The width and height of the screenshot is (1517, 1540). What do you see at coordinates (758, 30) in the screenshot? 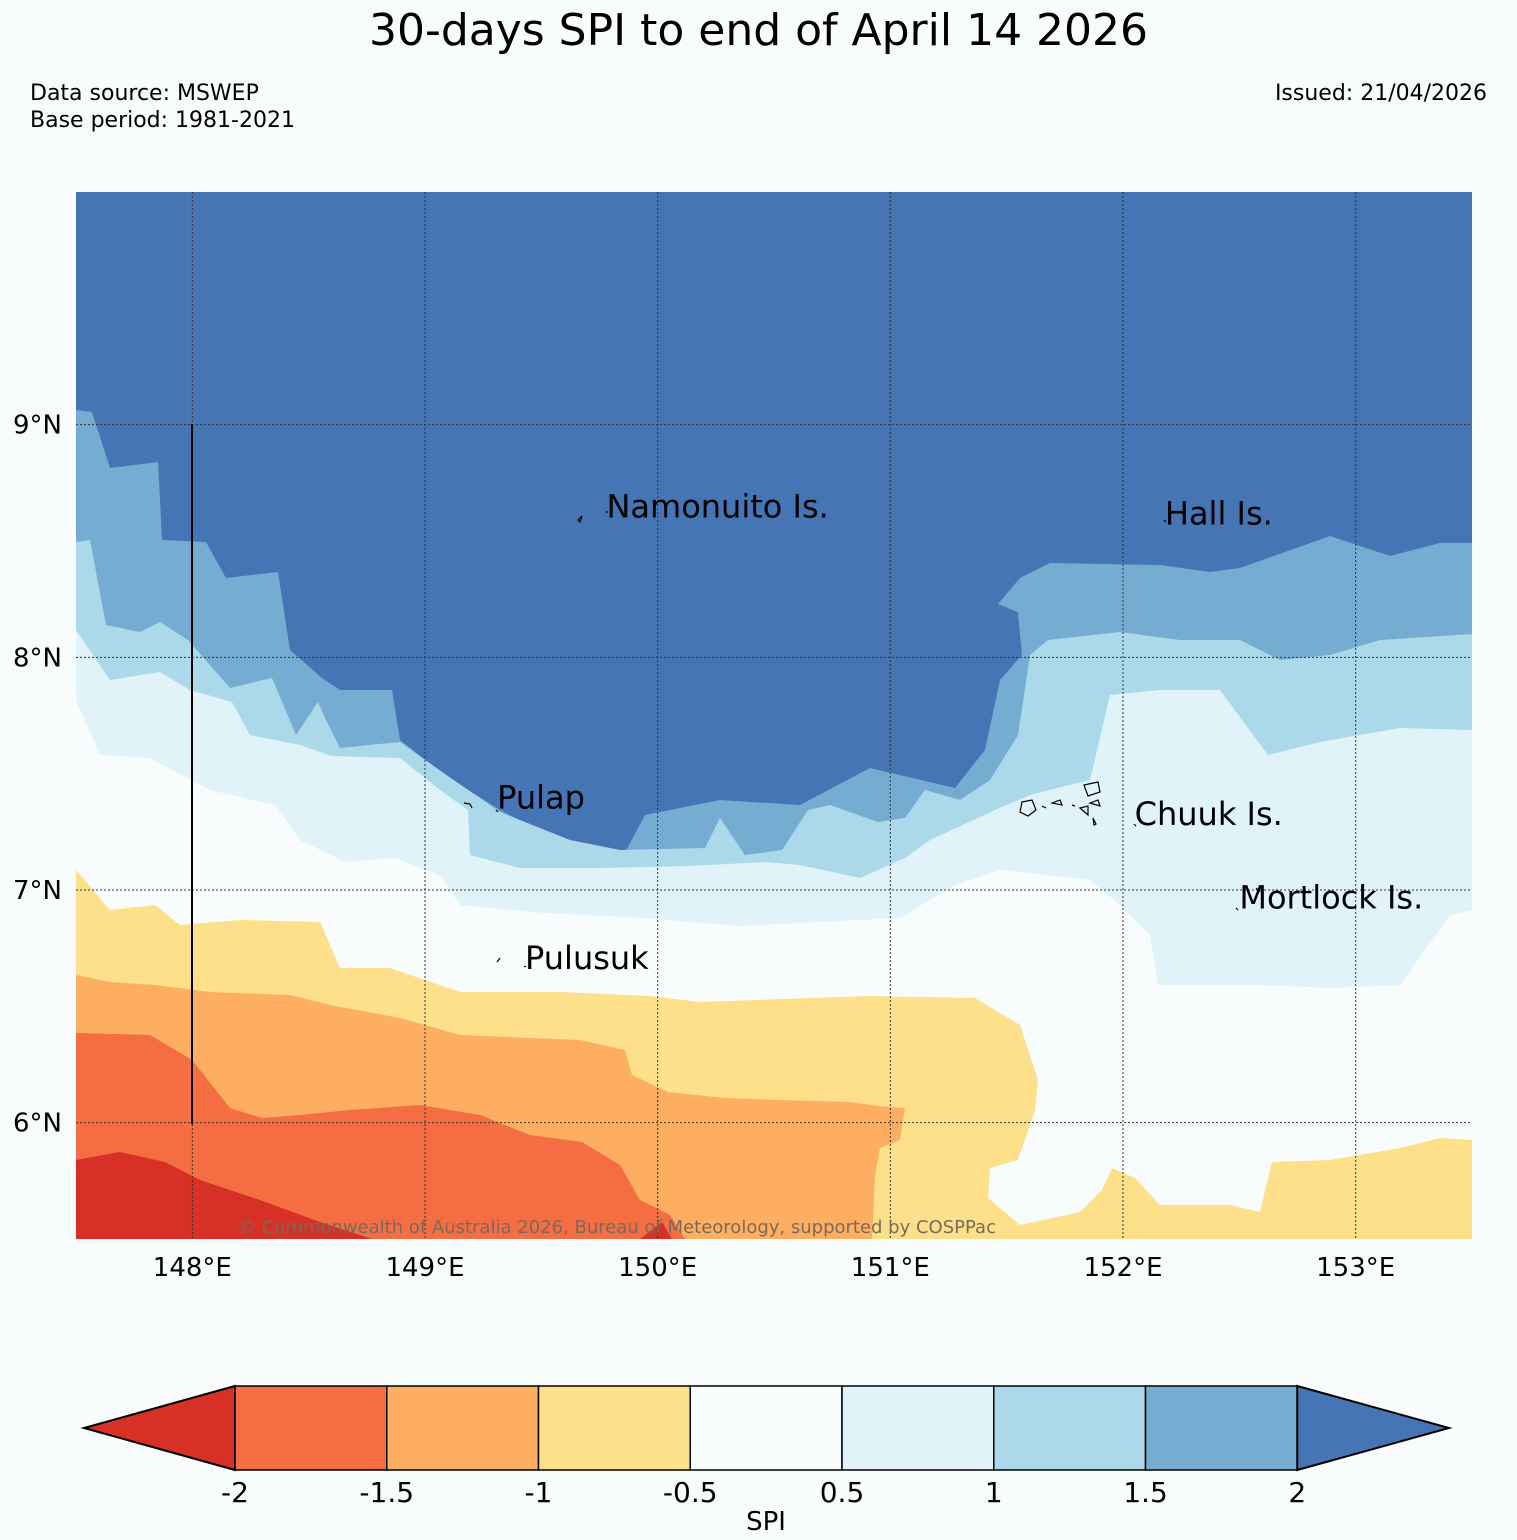
I see `chart-title: 30-days SPI to end of April 14 2026` at bounding box center [758, 30].